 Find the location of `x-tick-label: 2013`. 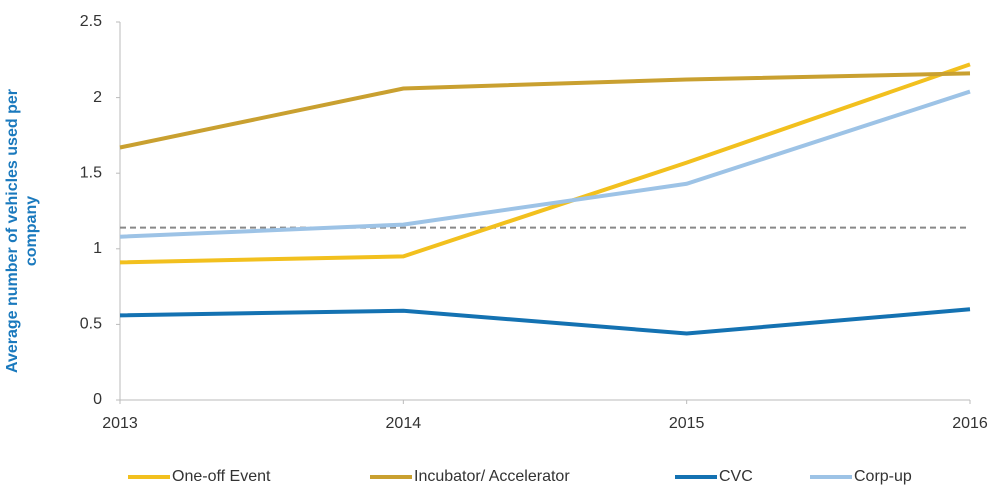

x-tick-label: 2013 is located at coordinates (120, 423).